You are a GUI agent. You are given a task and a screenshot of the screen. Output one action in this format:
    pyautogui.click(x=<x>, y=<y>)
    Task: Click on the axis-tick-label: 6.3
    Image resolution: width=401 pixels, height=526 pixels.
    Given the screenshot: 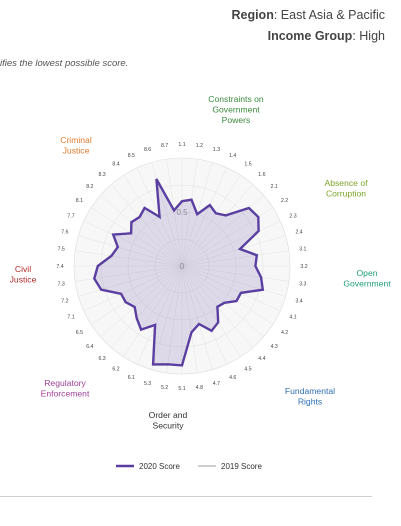 What is the action you would take?
    pyautogui.click(x=101, y=359)
    